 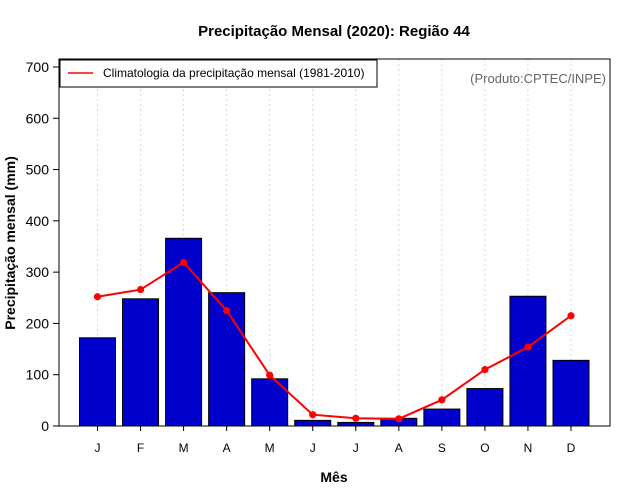 I want to click on y-tick-label: 300, so click(x=38, y=272).